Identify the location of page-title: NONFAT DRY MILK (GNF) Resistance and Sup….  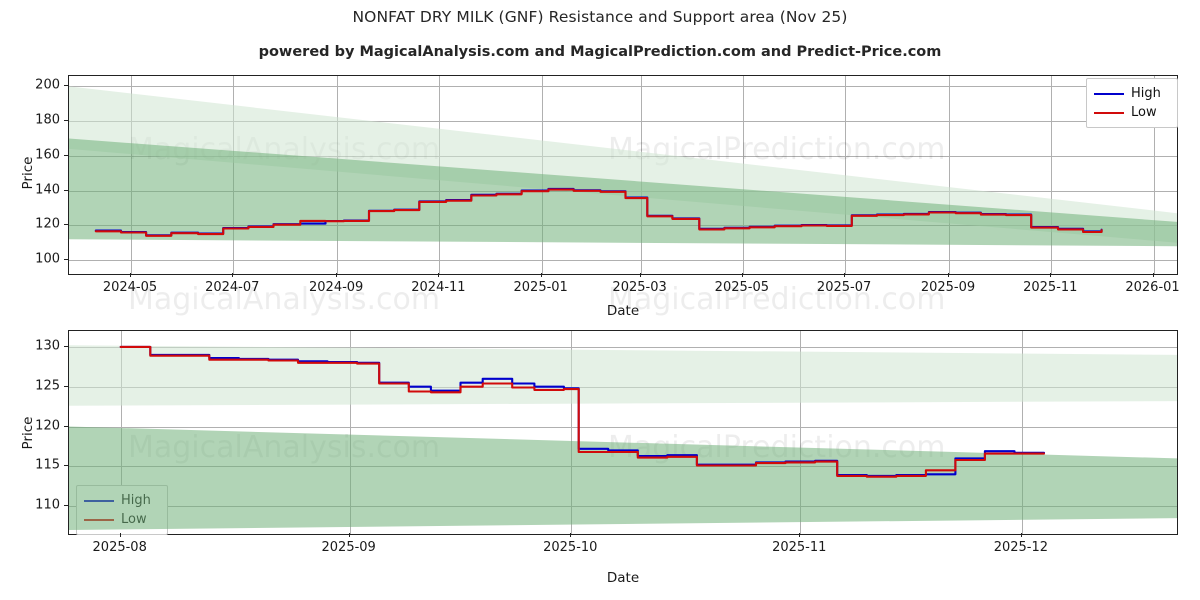
(600, 17).